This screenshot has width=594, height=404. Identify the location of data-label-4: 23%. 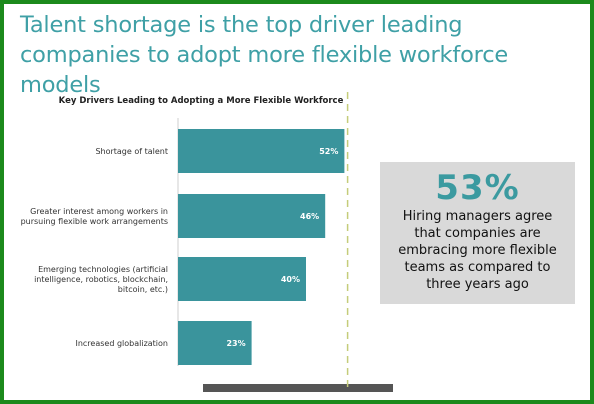
(235, 343).